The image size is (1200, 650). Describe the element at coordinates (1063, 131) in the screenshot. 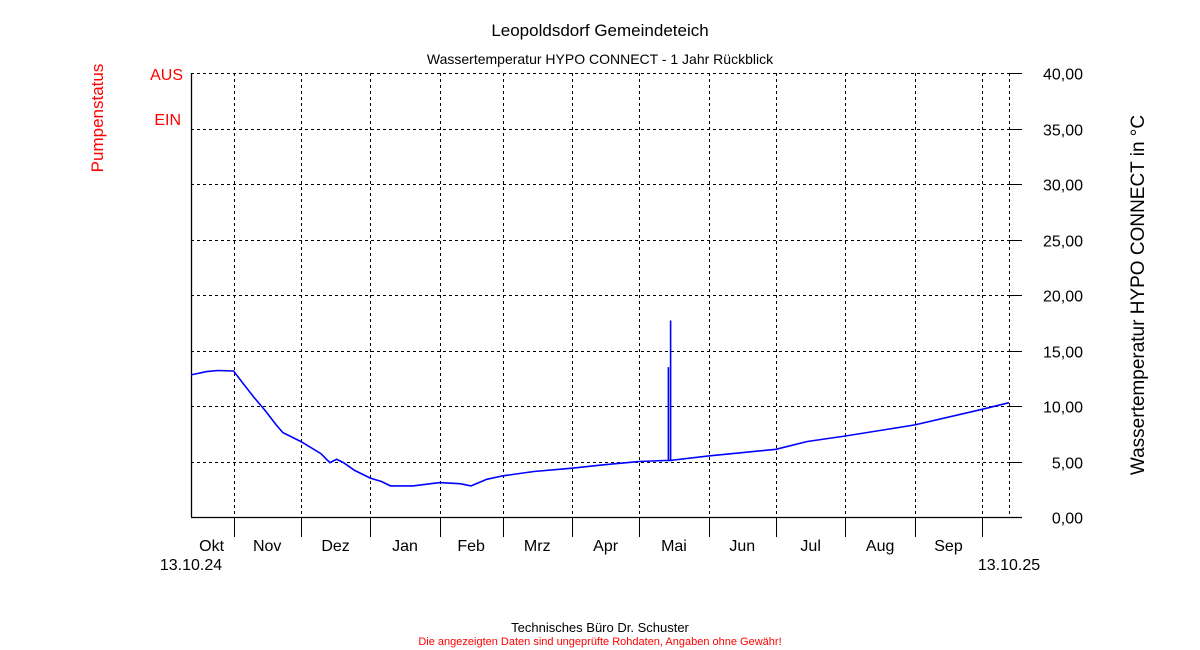

I see `y-tick-label: 35,00` at that location.